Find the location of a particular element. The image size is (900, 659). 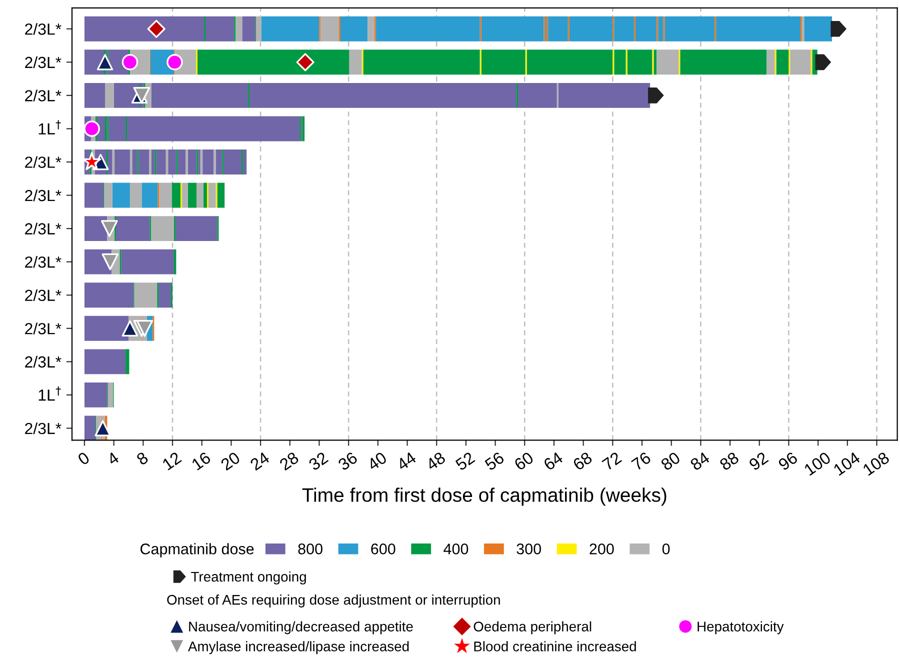

legend-label: 800 is located at coordinates (310, 549).